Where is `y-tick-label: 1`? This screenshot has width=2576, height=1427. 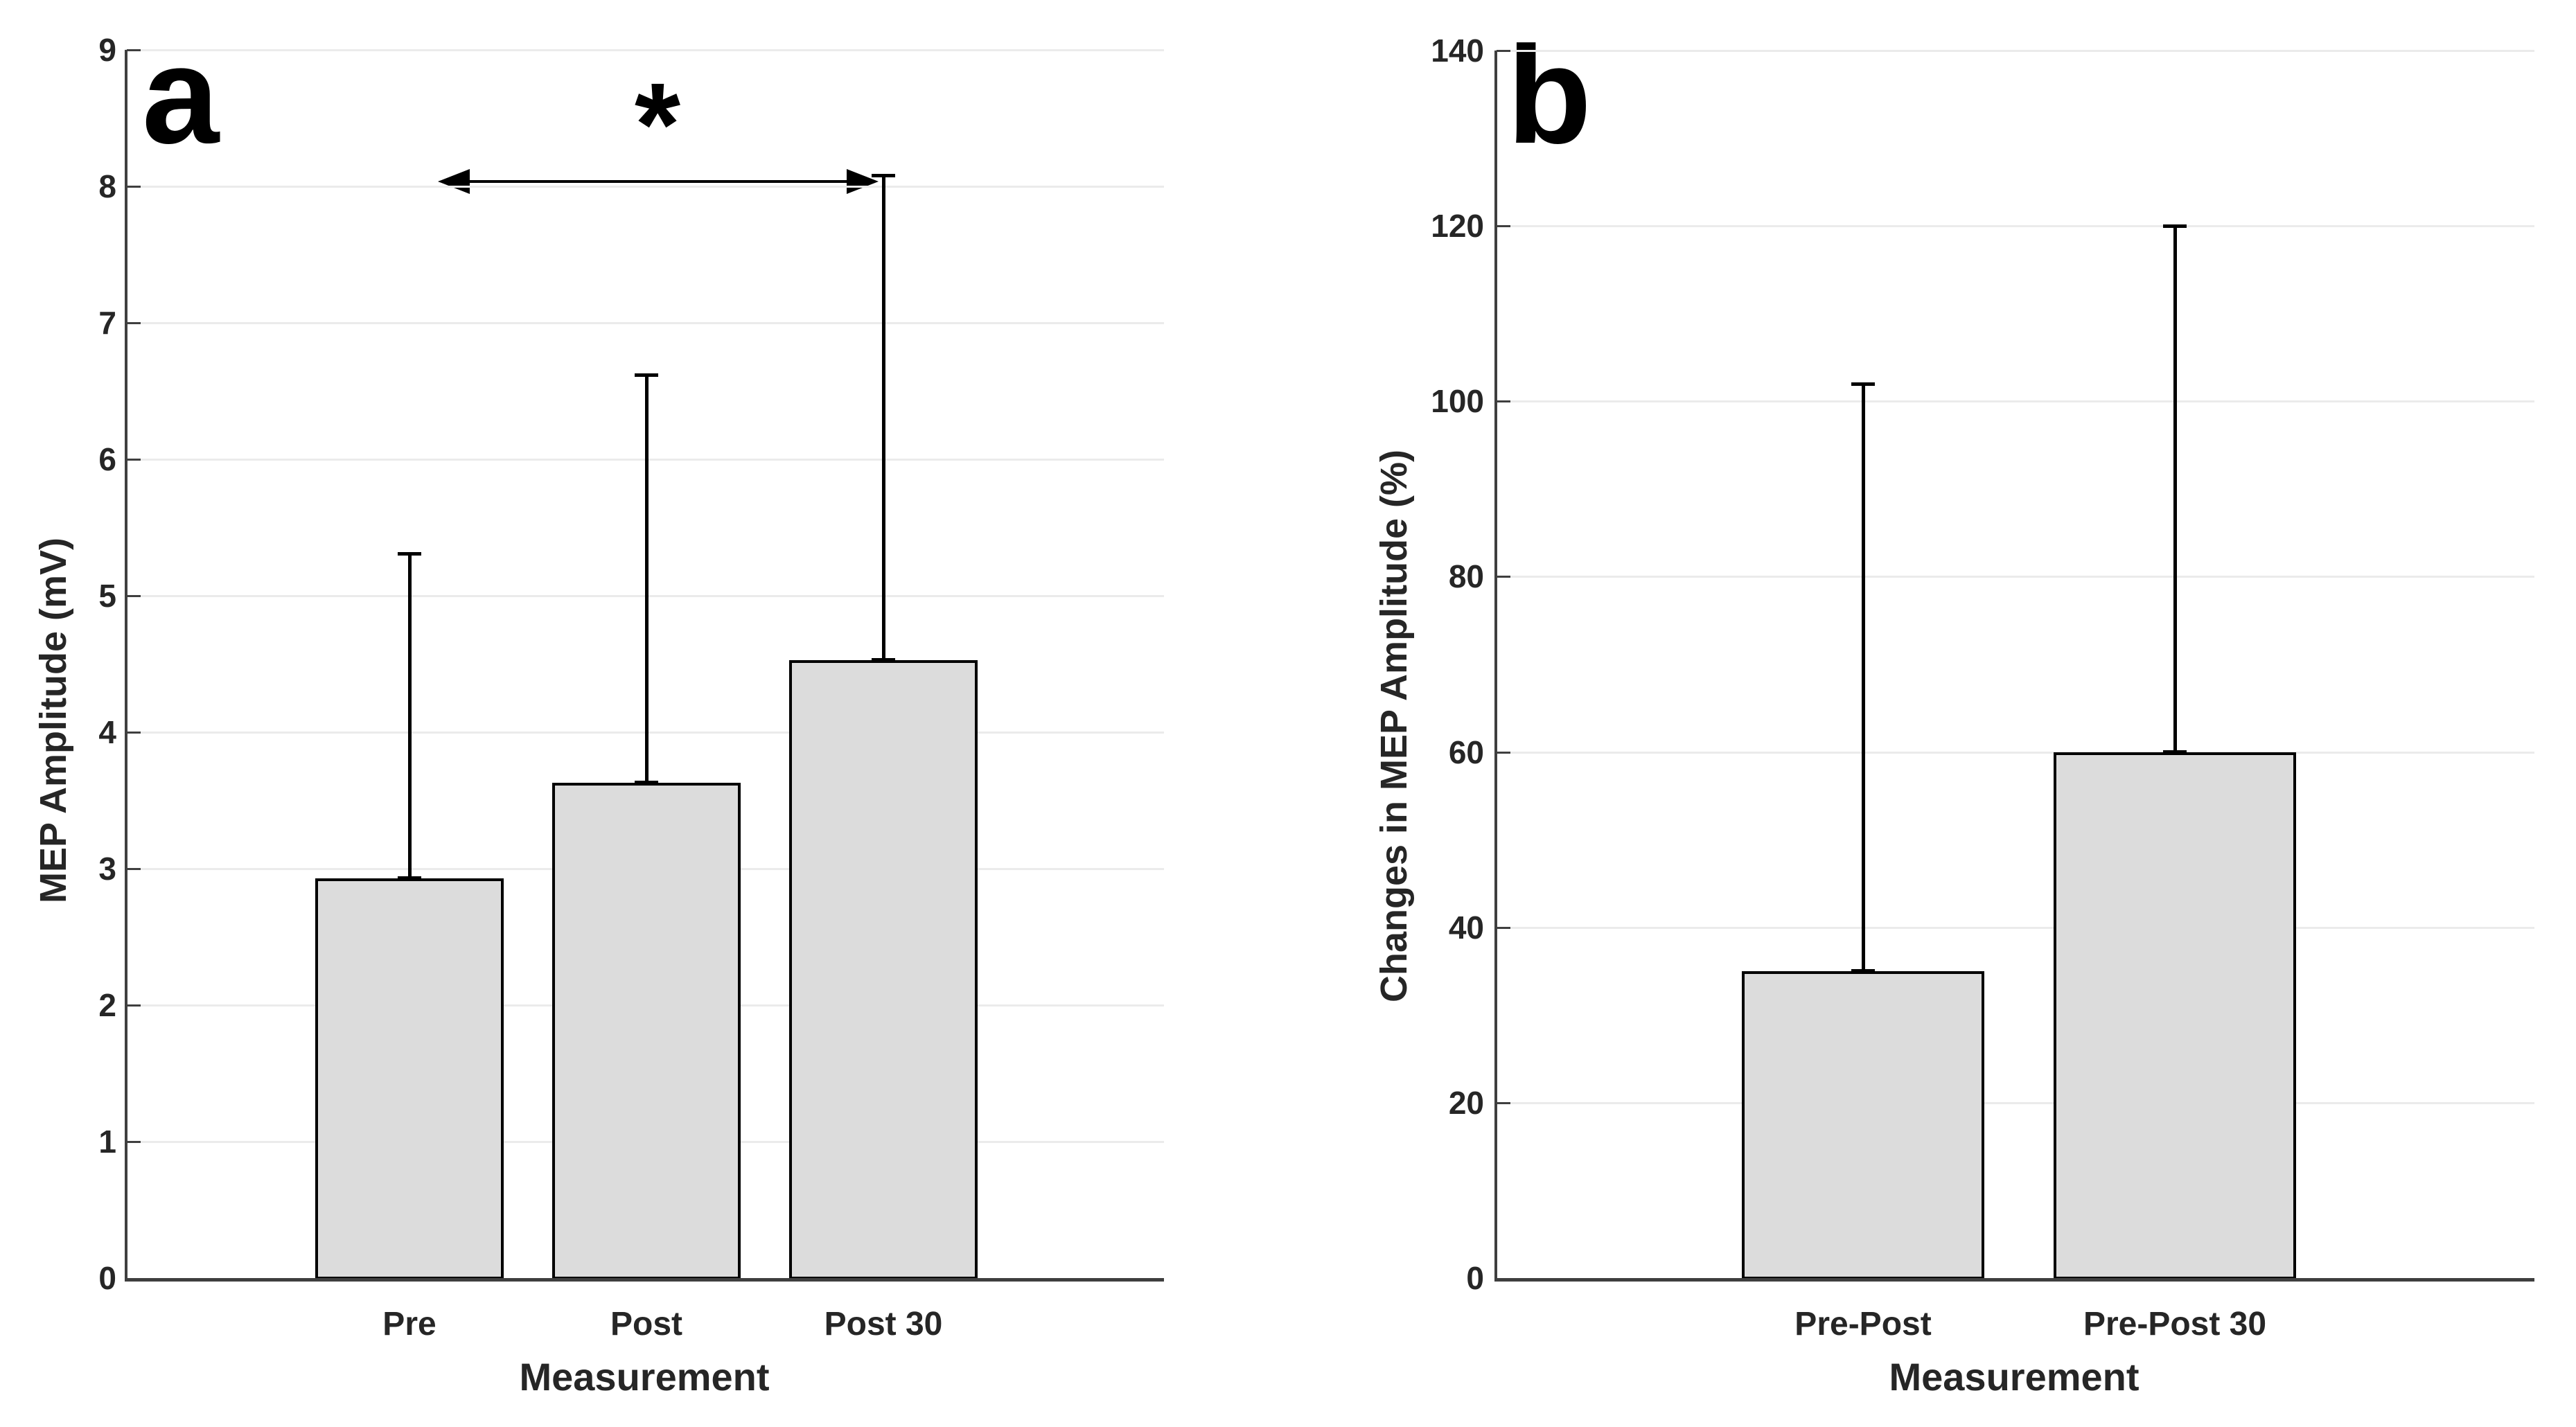 y-tick-label: 1 is located at coordinates (107, 1142).